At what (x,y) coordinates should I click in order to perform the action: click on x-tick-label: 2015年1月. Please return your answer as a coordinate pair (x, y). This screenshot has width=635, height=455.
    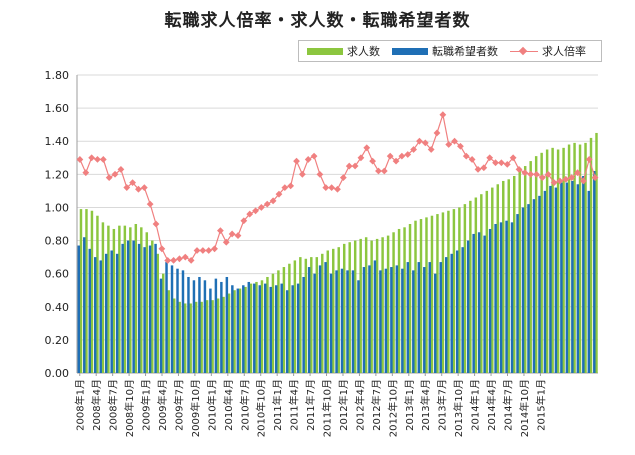
    Looking at the image, I should click on (540, 405).